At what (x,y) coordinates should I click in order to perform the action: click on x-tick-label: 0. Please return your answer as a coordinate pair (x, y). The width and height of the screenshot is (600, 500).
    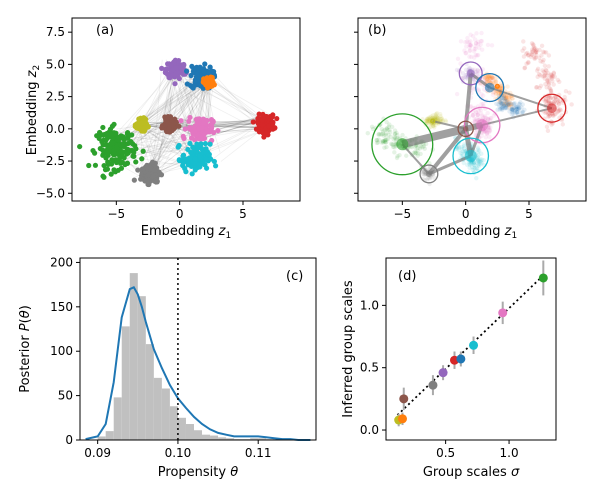
    Looking at the image, I should click on (466, 214).